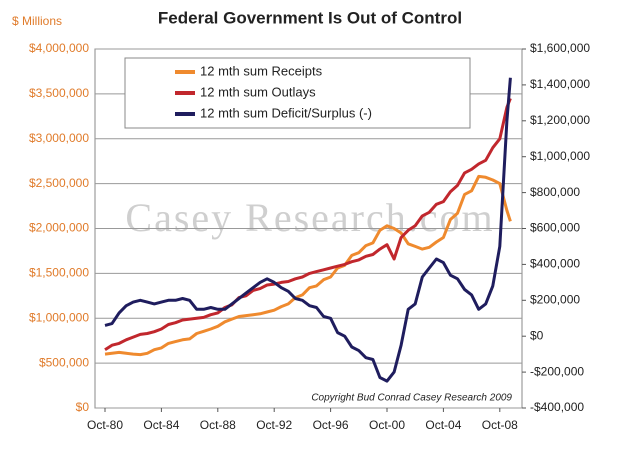 This screenshot has width=620, height=451. I want to click on y2-tick-label: -$400,000, so click(557, 407).